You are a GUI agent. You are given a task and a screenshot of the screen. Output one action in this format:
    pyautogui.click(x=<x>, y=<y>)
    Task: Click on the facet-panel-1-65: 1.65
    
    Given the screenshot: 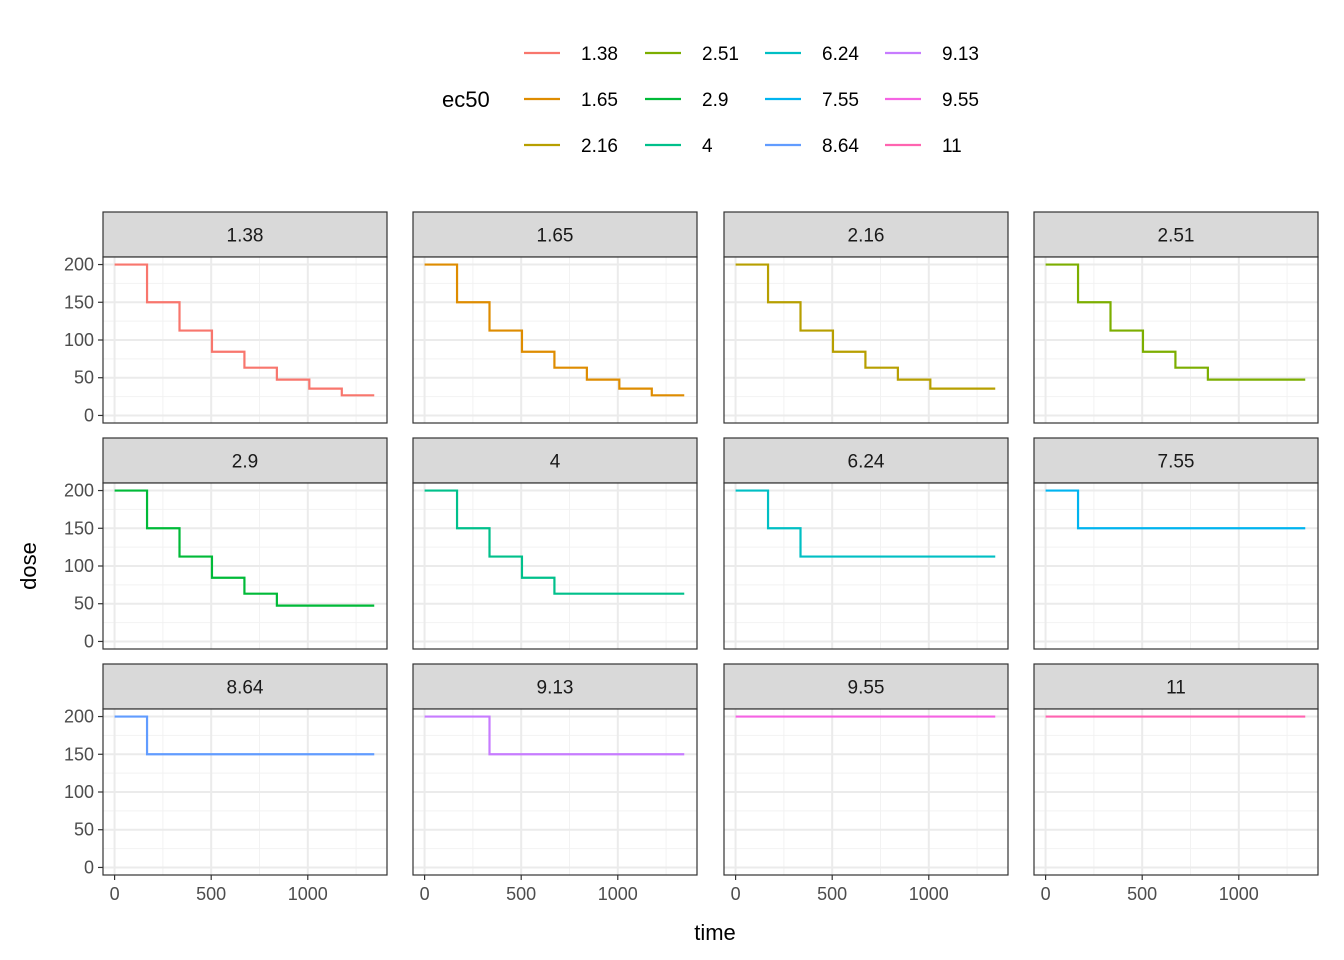 What is the action you would take?
    pyautogui.click(x=555, y=317)
    